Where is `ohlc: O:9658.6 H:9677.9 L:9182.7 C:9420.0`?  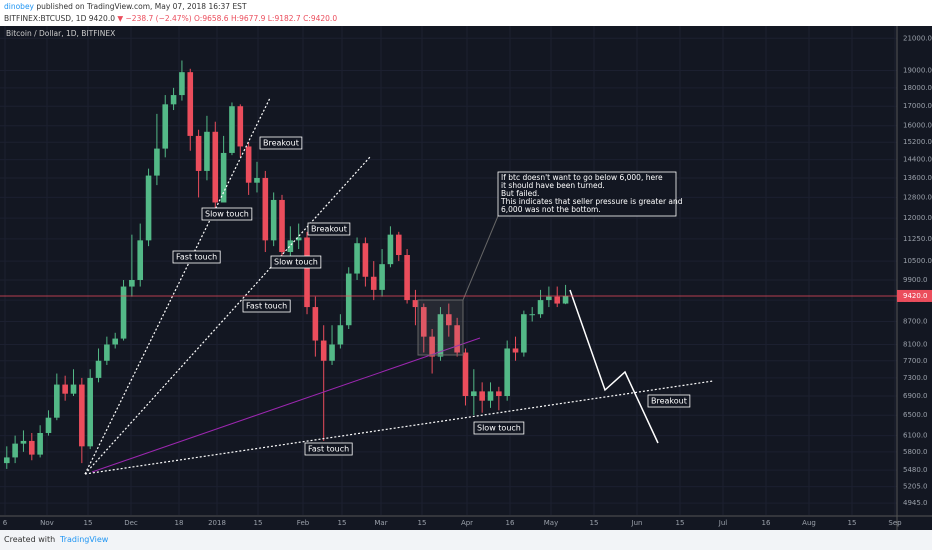
ohlc: O:9658.6 H:9677.9 L:9182.7 C:9420.0 is located at coordinates (266, 18).